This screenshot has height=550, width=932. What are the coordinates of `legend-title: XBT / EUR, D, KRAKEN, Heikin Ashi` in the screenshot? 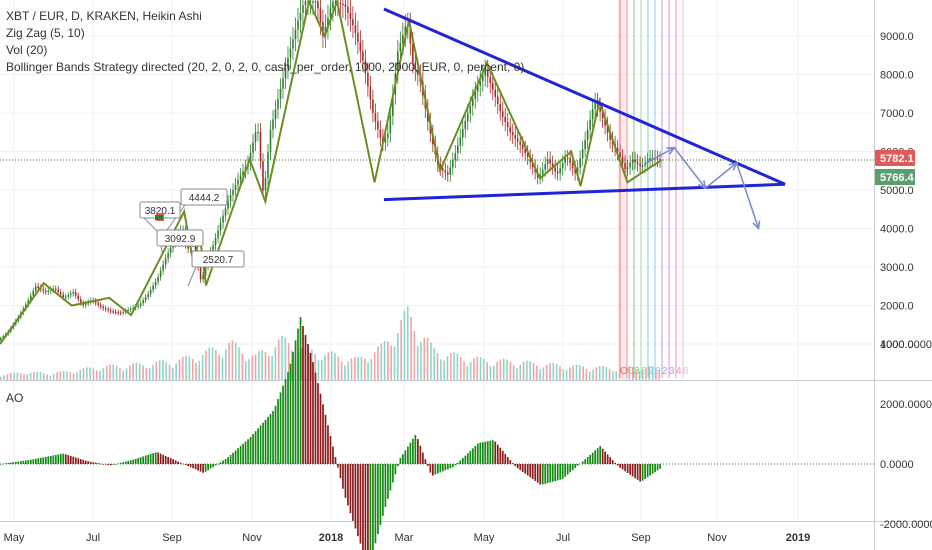 It's located at (104, 16).